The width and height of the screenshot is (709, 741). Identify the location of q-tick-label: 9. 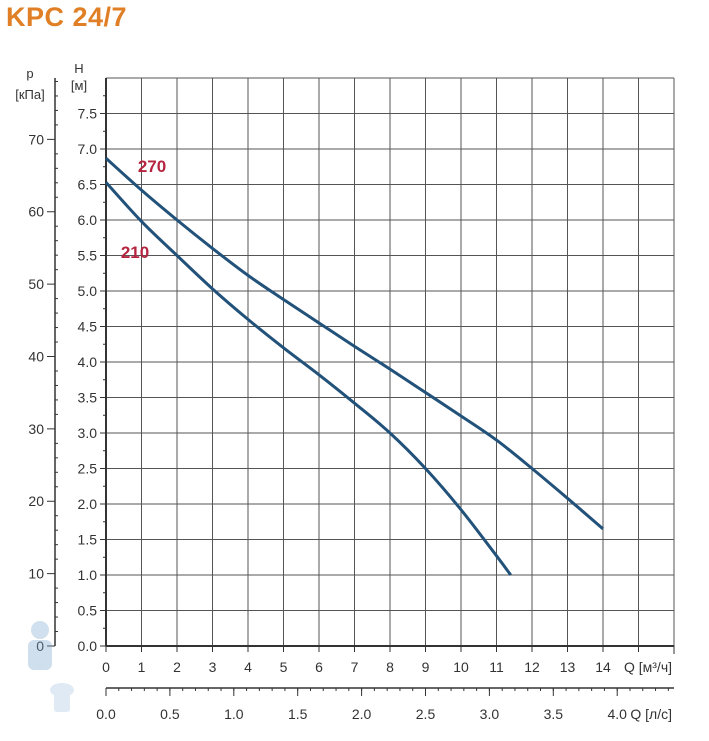
(426, 667).